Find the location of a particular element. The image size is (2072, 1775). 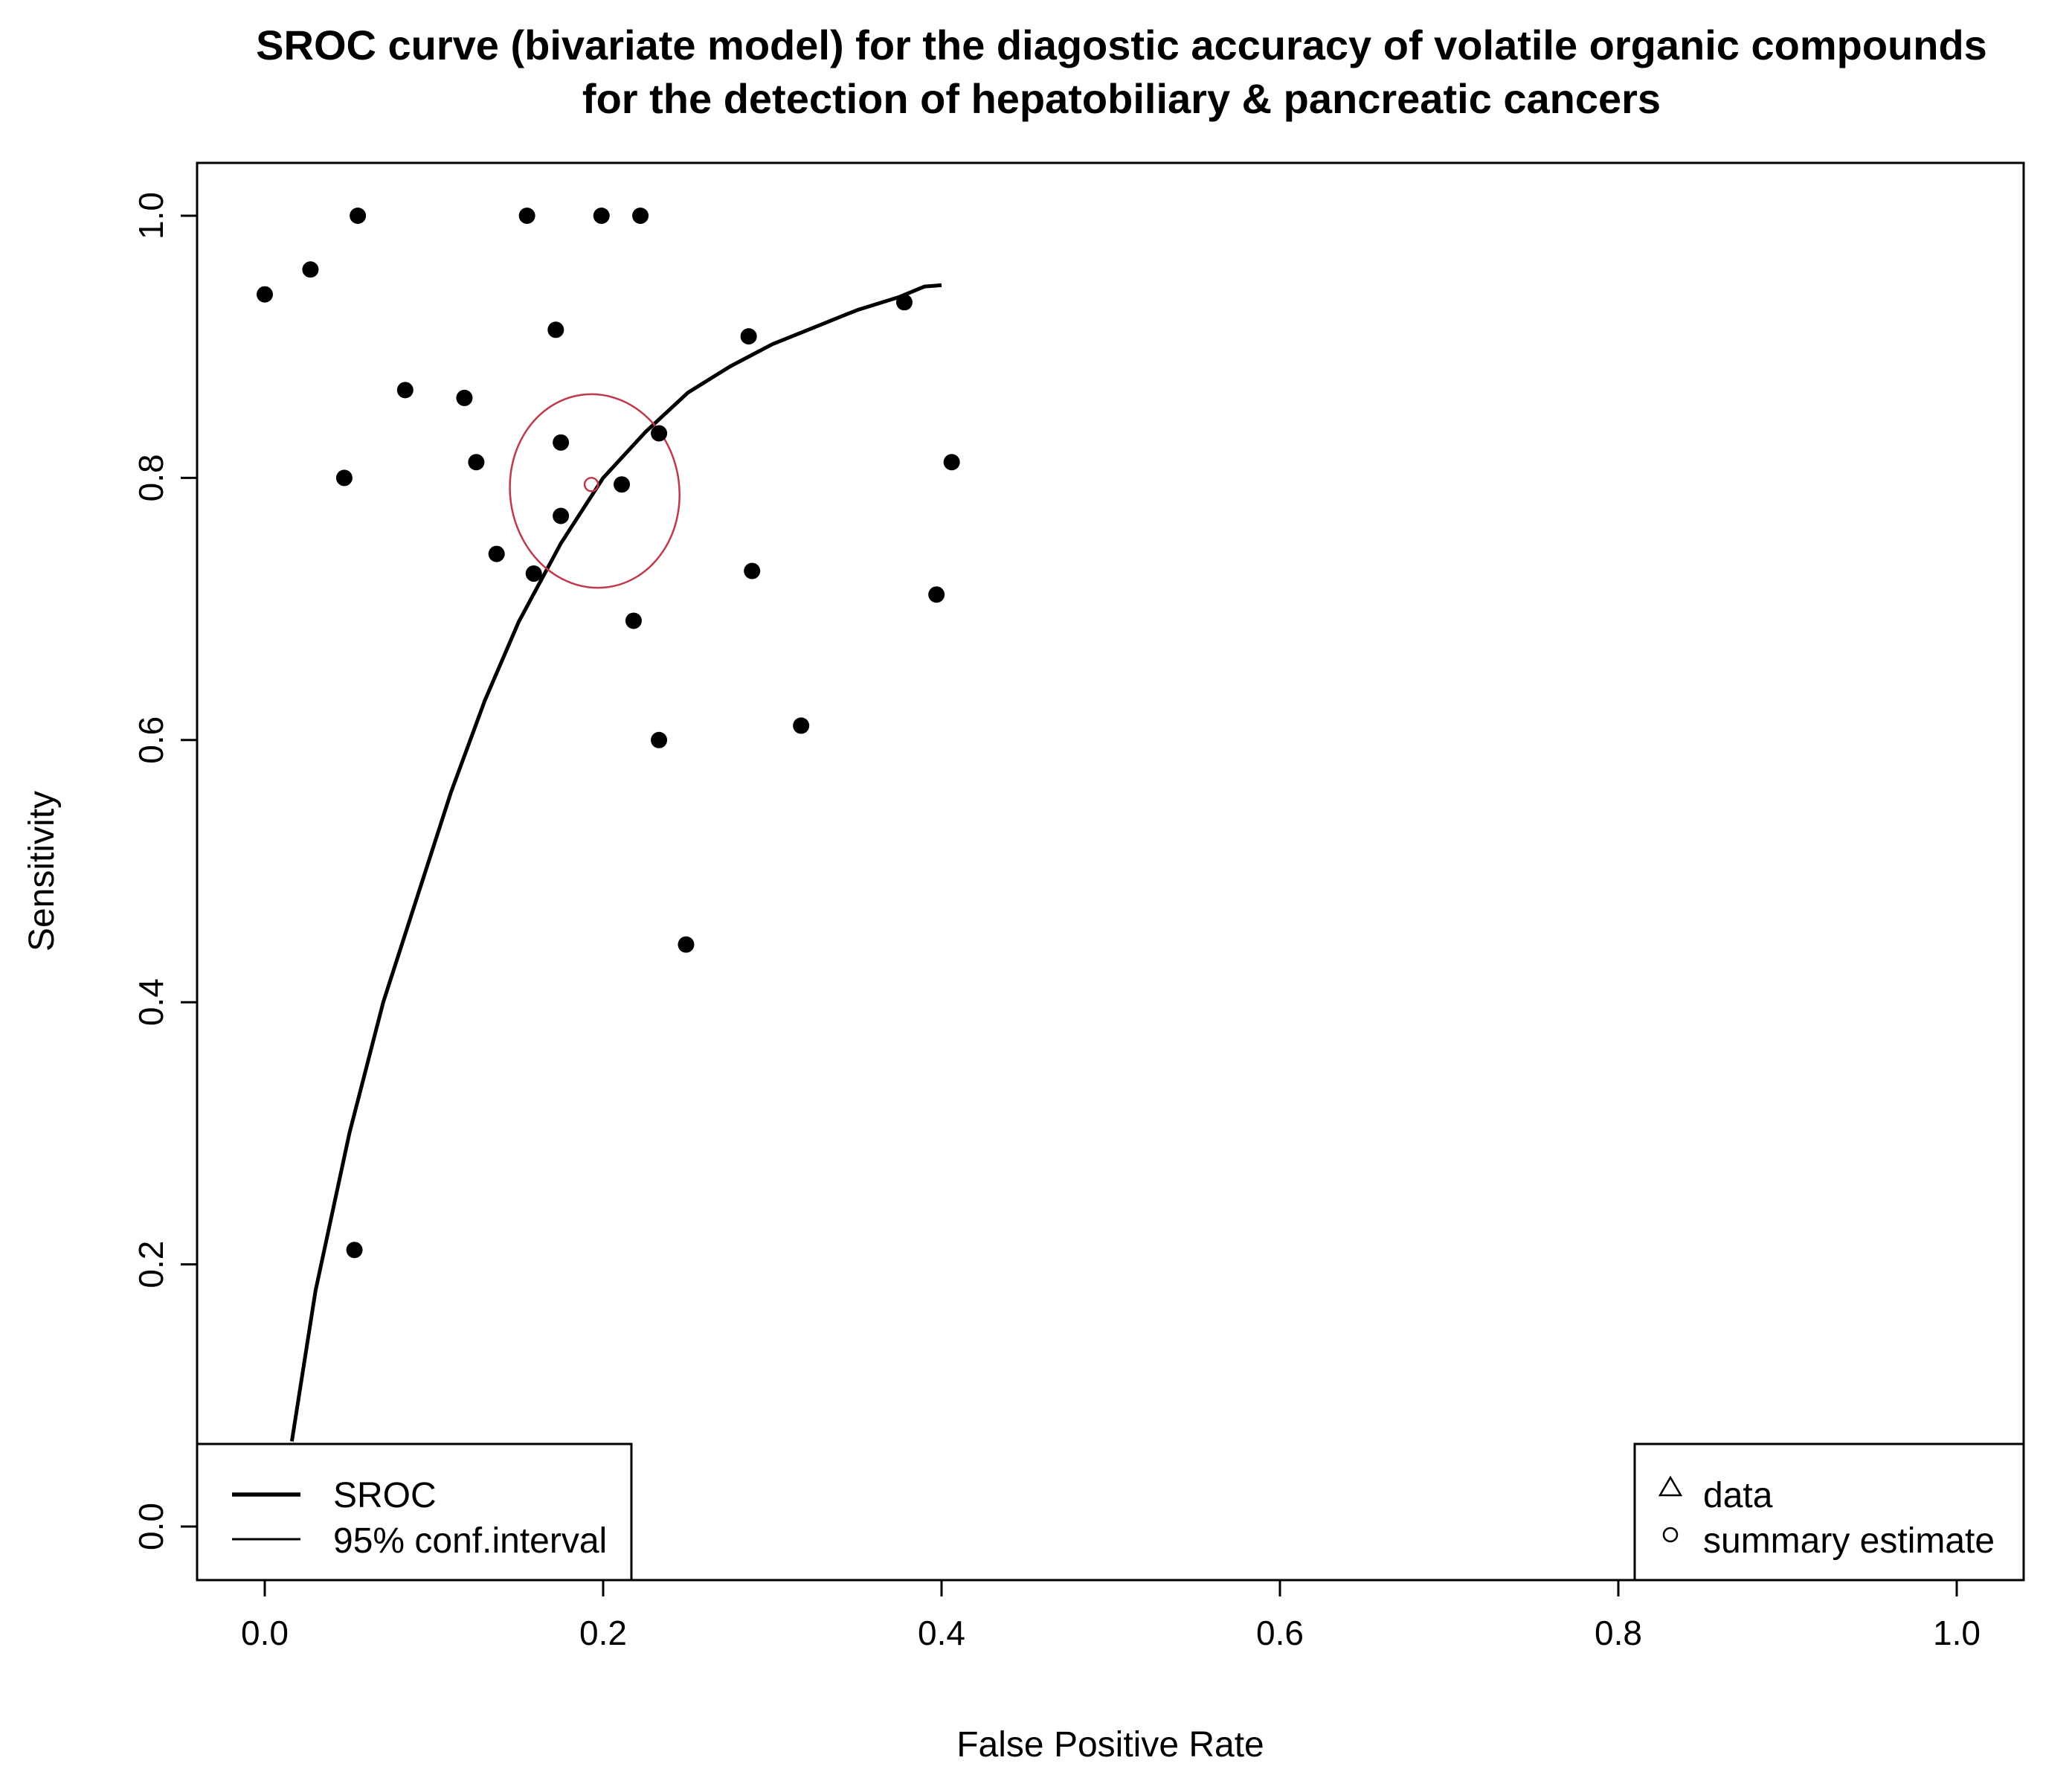

legend-left-box is located at coordinates (414, 1512).